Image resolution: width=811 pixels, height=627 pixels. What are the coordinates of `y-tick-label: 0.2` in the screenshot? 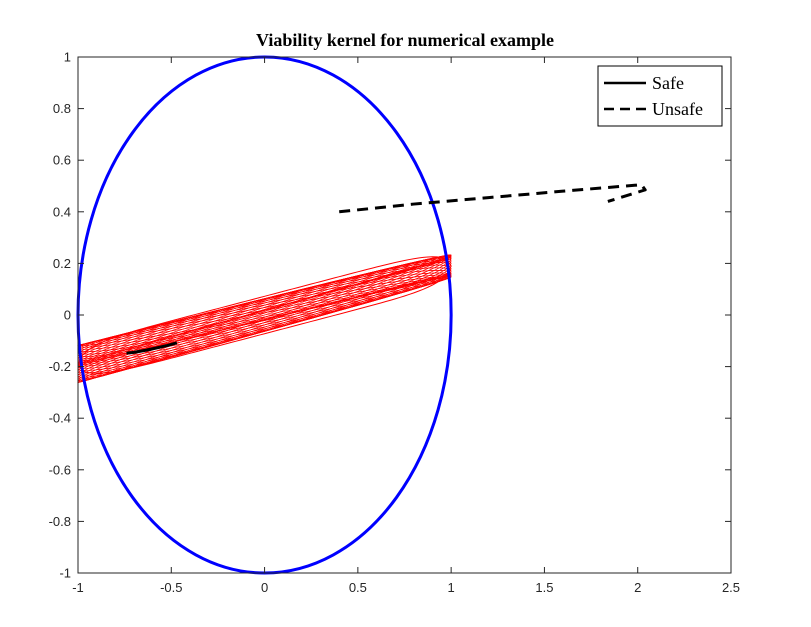 It's located at (62, 263).